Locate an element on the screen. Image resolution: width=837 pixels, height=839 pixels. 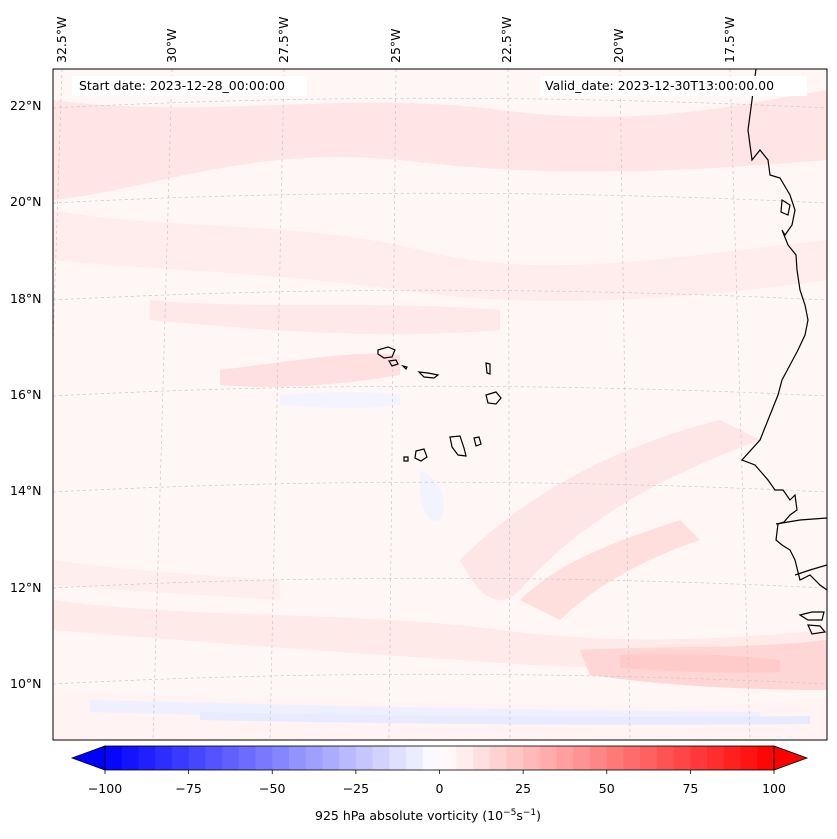
colorbar-label-exp2: −1 is located at coordinates (529, 813).